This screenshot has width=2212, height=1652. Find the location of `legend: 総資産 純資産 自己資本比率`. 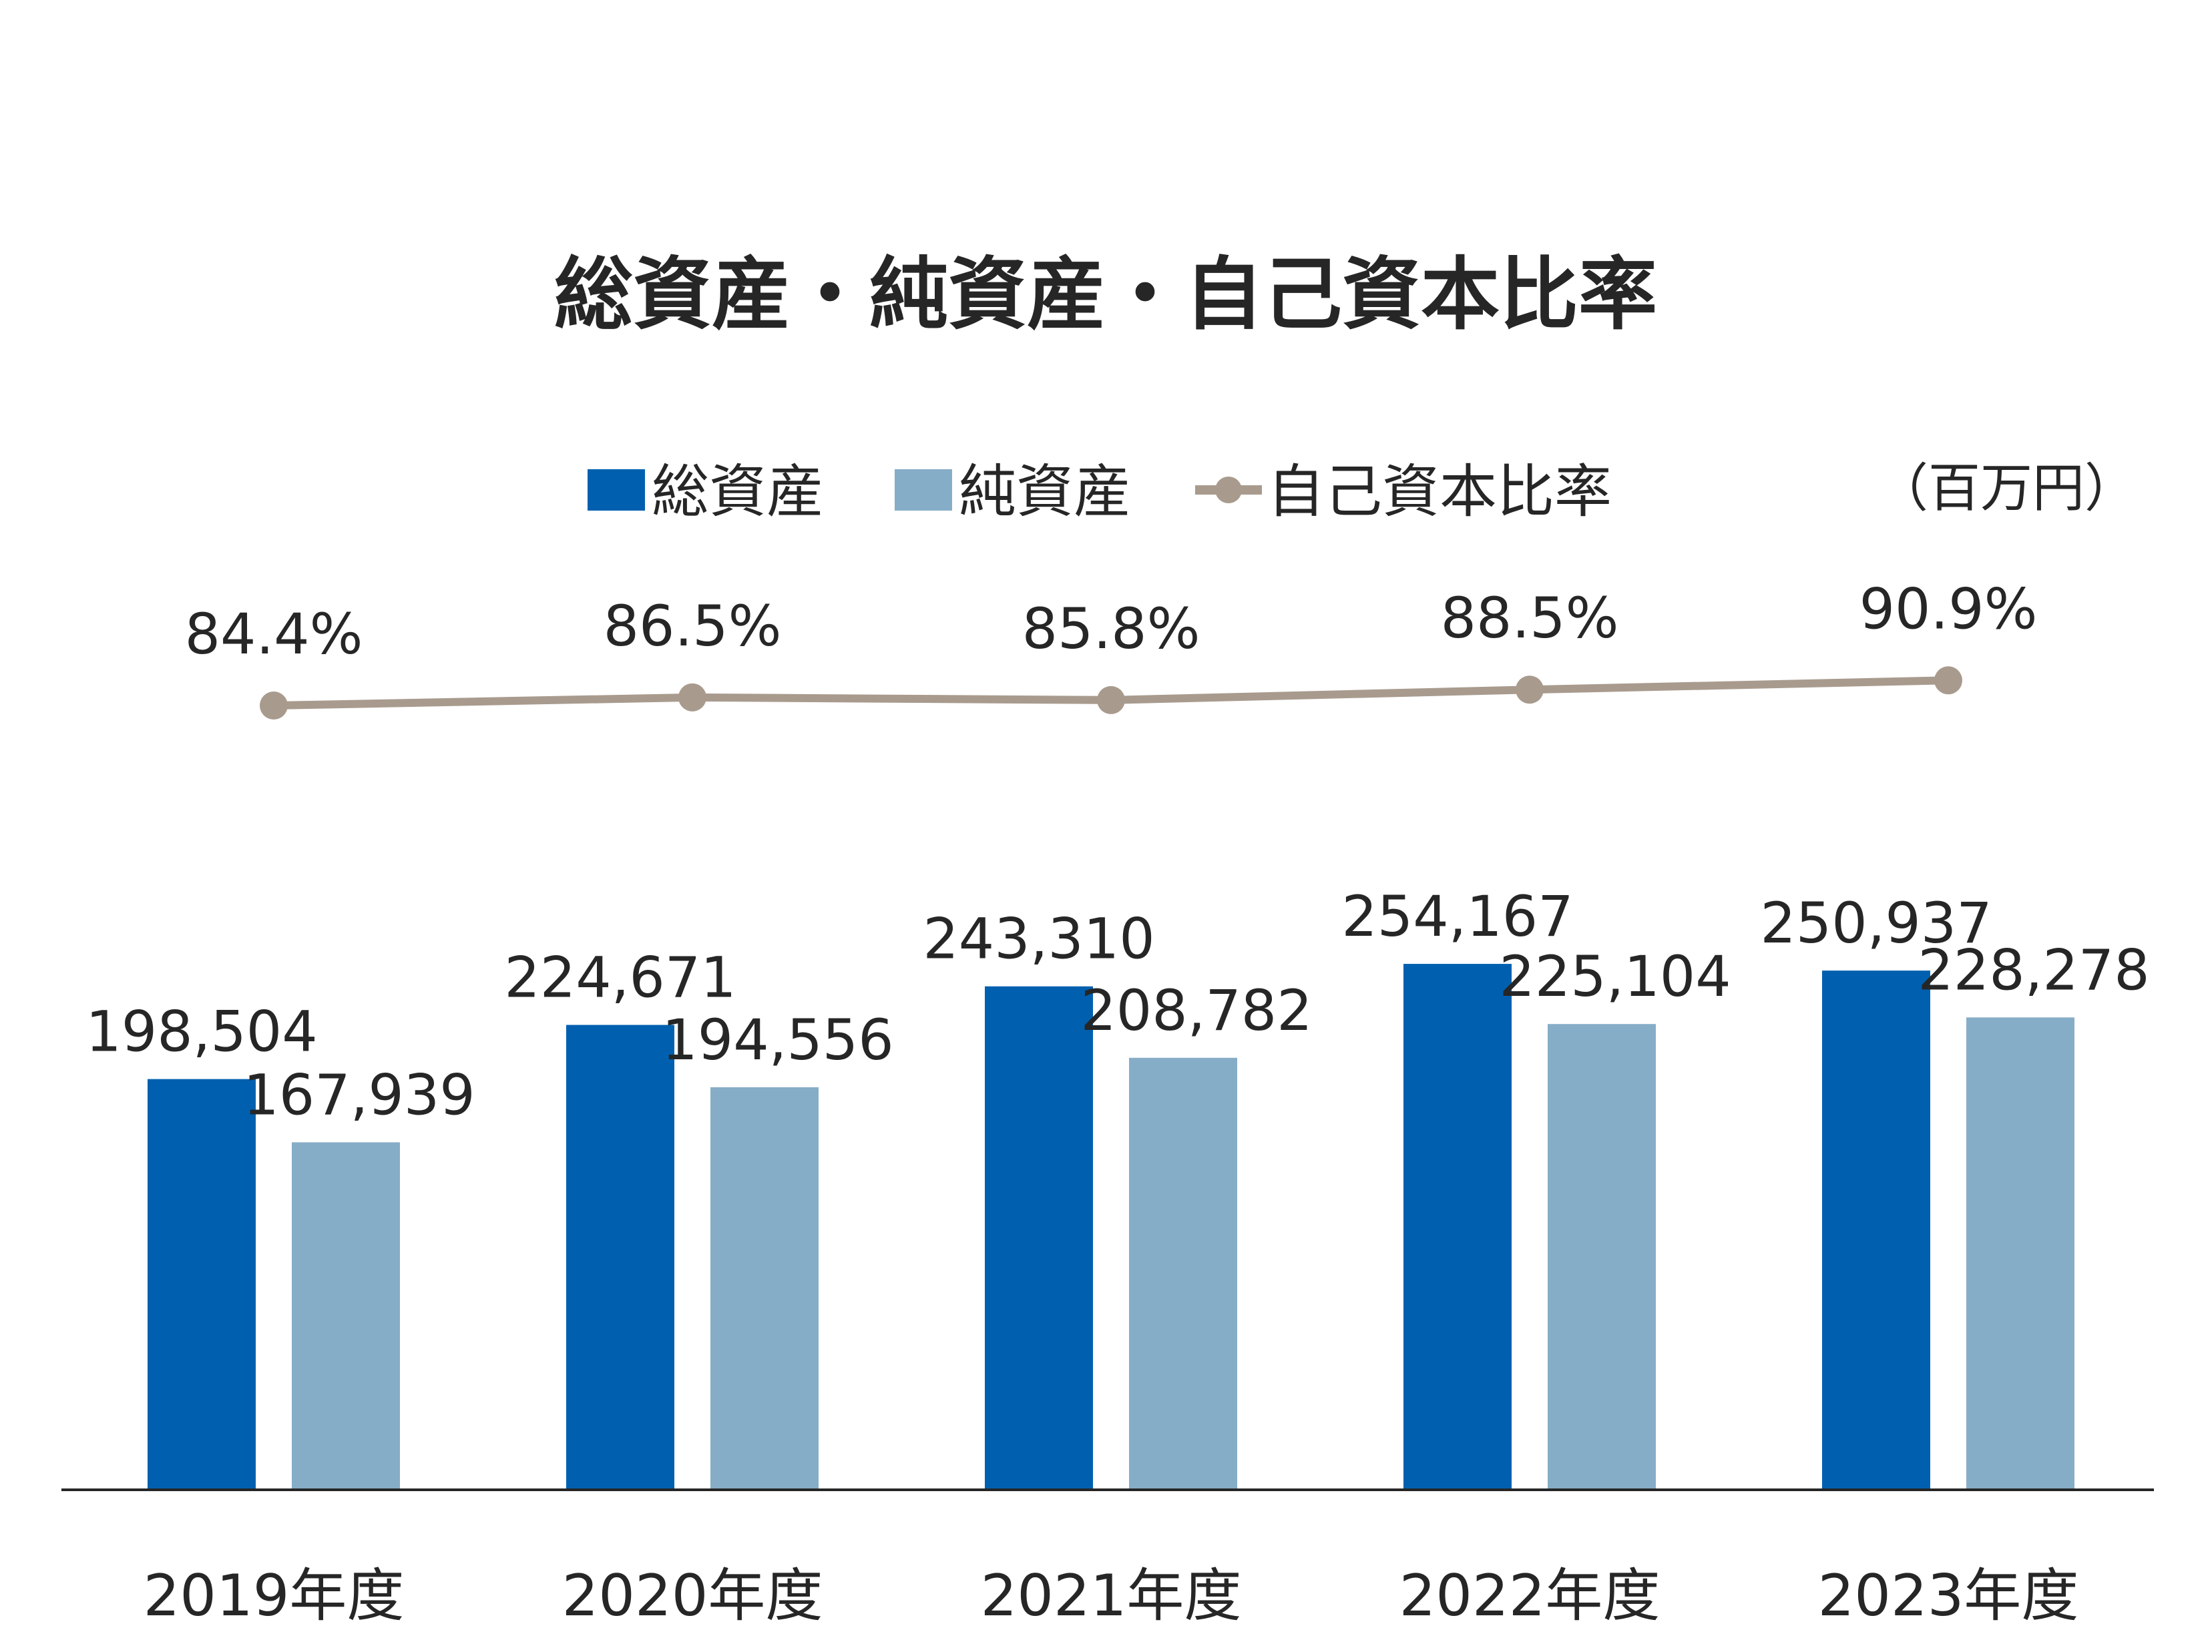

legend: 総資産 純資産 自己資本比率 is located at coordinates (1100, 492).